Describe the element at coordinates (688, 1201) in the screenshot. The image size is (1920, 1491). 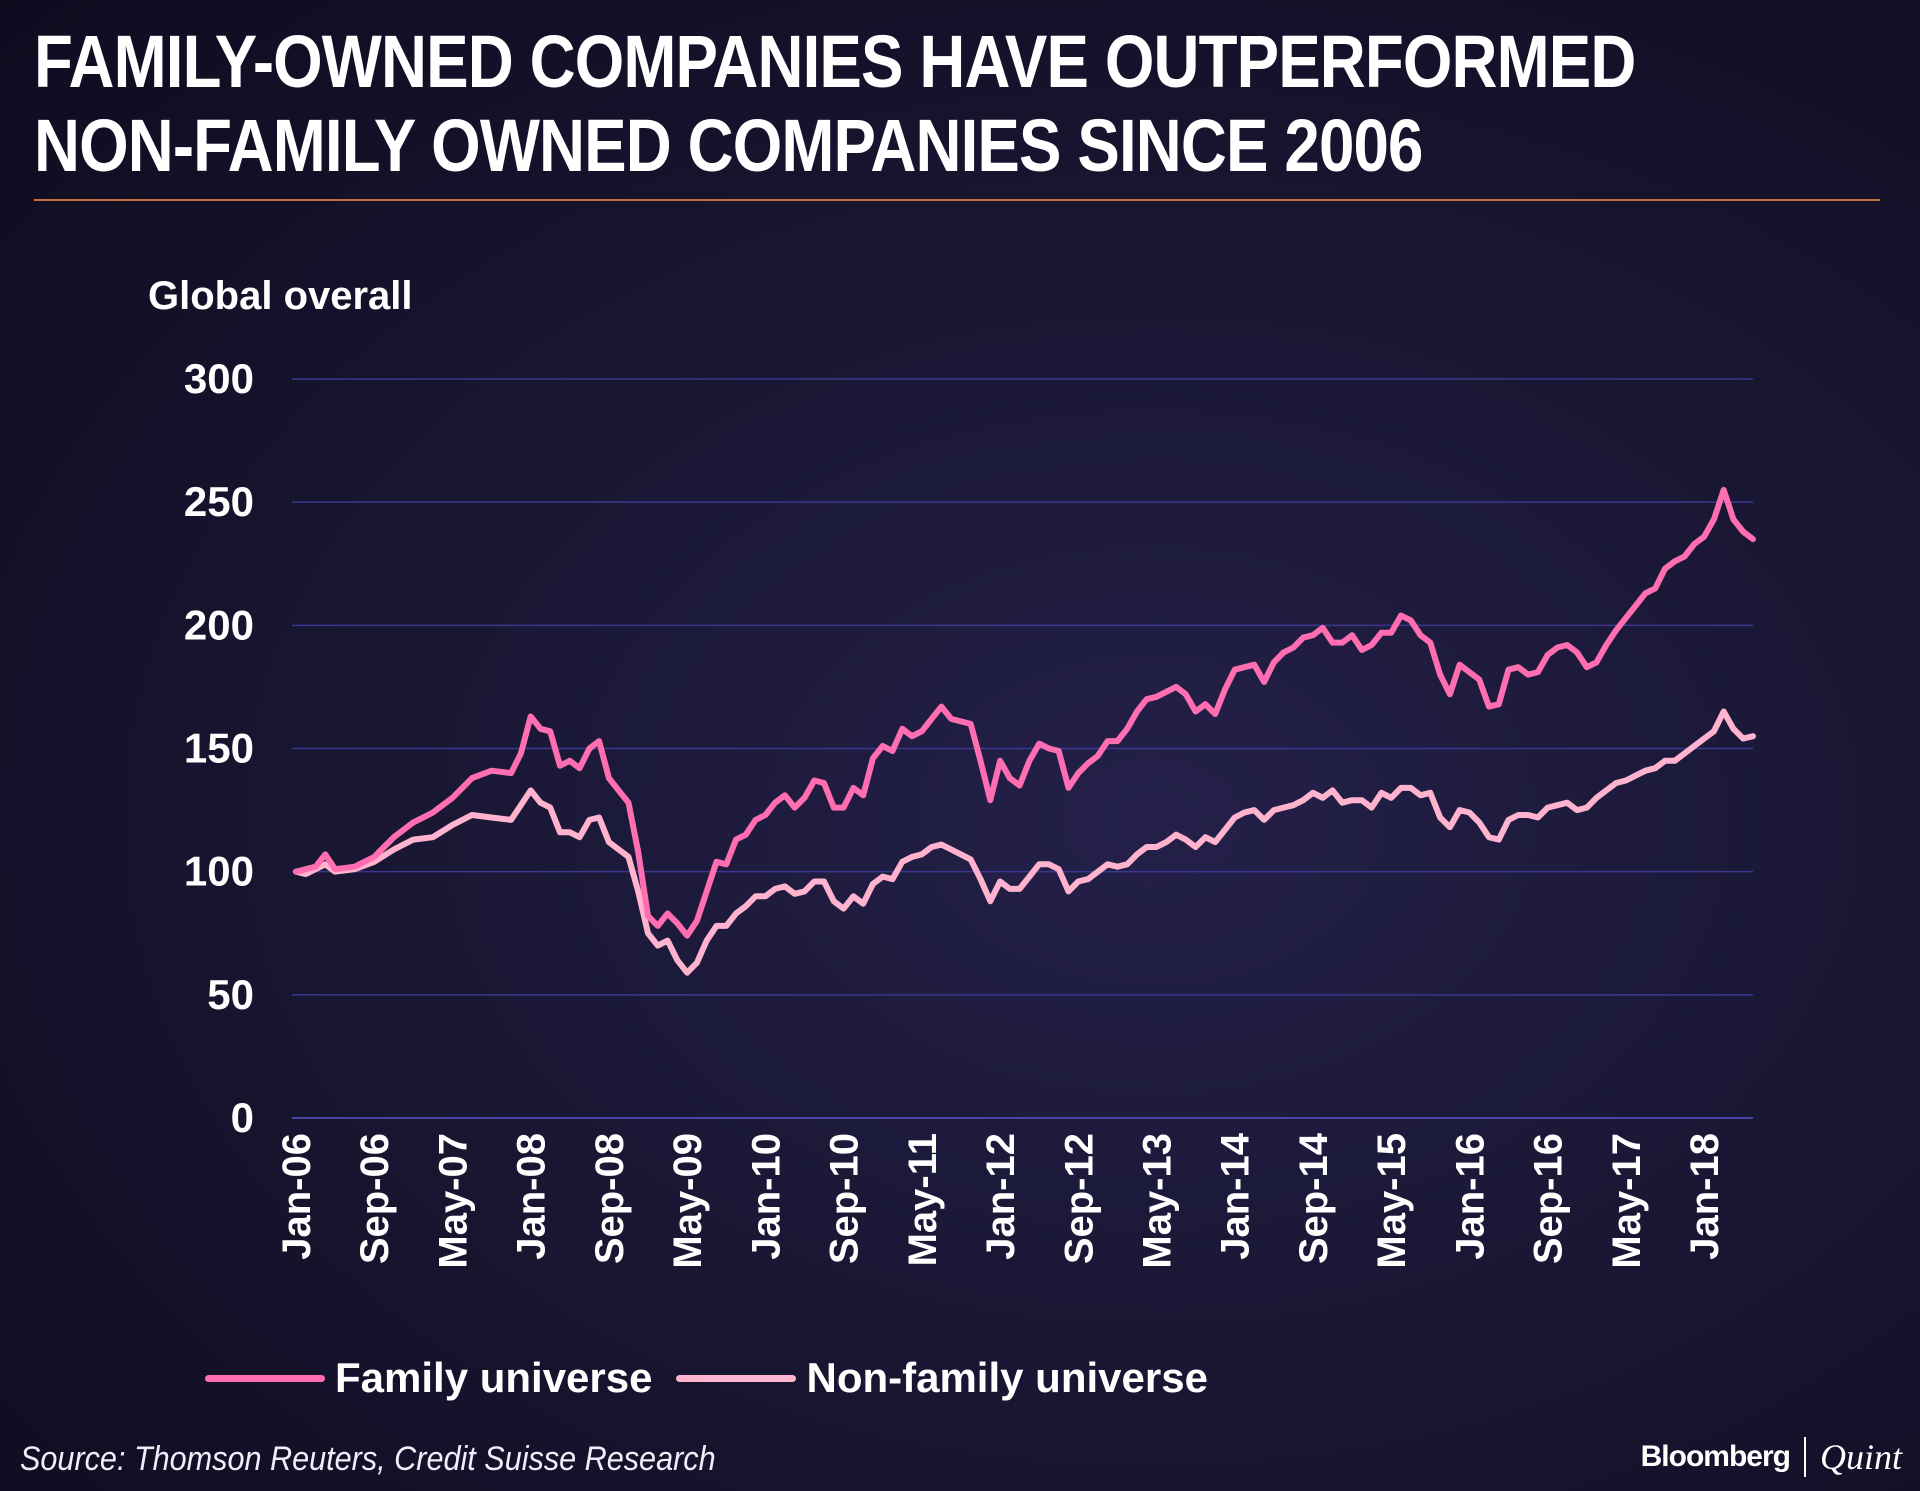
I see `x-tick-label-may-09: May-09` at that location.